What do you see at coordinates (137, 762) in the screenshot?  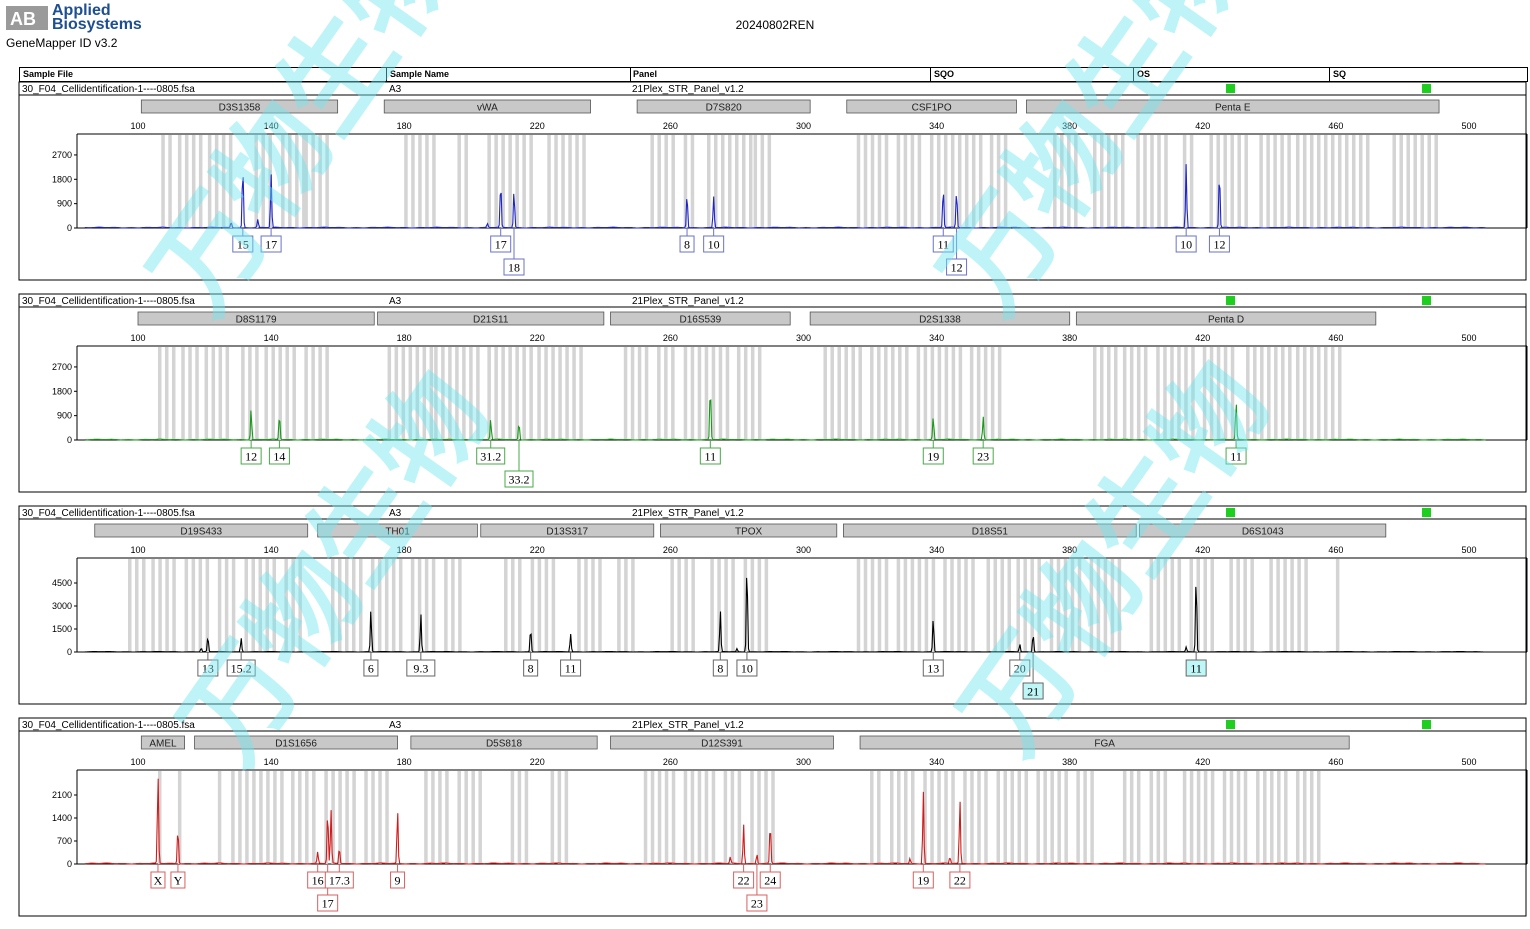 I see `x-tick-label: 100` at bounding box center [137, 762].